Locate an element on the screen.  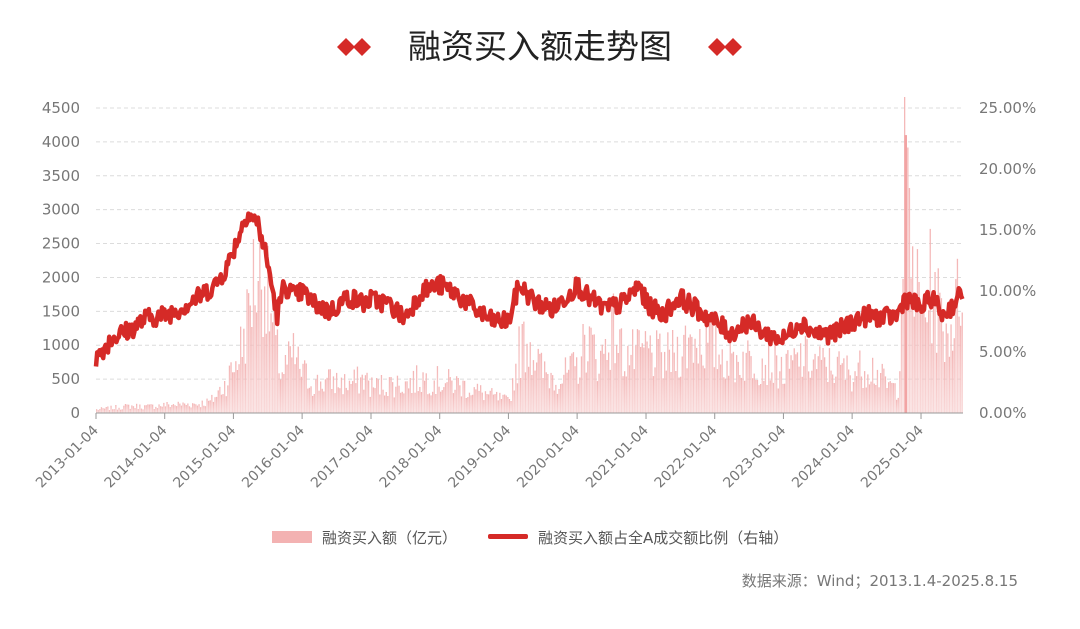
diamond-icon-right is located at coordinates (725, 47).